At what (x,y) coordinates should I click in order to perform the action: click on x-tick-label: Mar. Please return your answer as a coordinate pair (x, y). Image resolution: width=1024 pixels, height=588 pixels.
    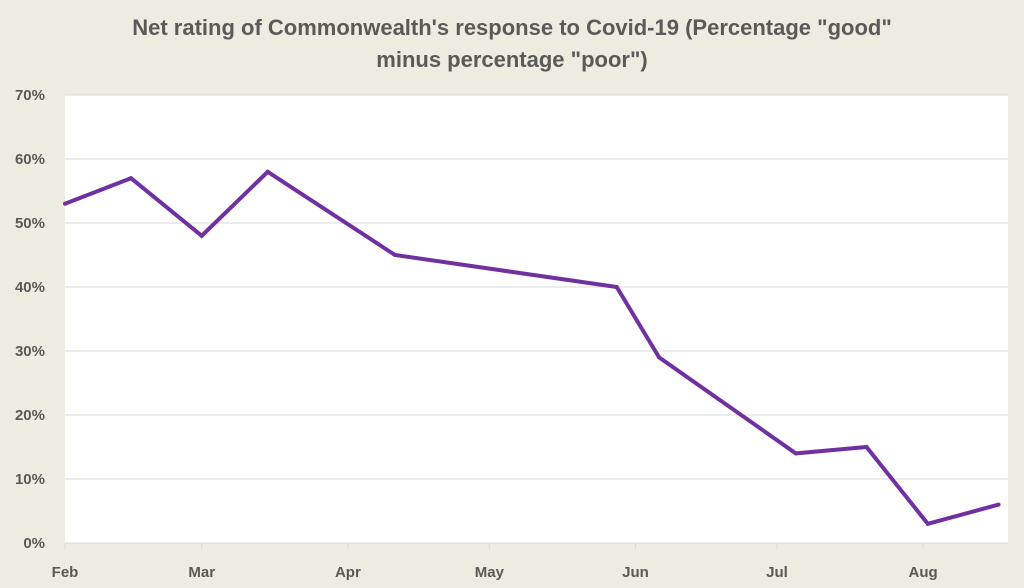
    Looking at the image, I should click on (201, 572).